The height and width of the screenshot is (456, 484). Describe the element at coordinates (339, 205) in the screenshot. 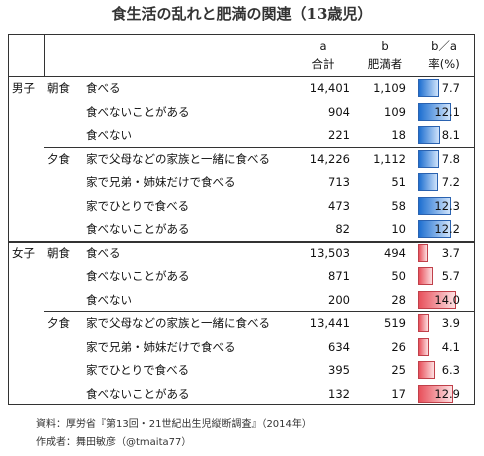

I see `total: 473` at that location.